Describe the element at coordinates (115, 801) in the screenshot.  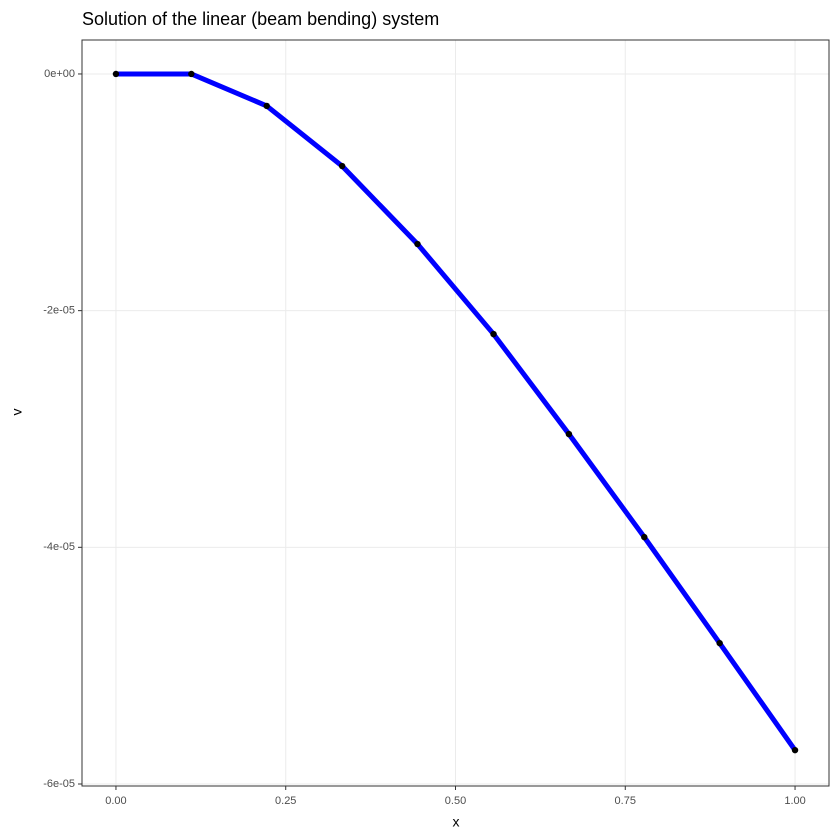
I see `x-tick-label: 0.00` at that location.